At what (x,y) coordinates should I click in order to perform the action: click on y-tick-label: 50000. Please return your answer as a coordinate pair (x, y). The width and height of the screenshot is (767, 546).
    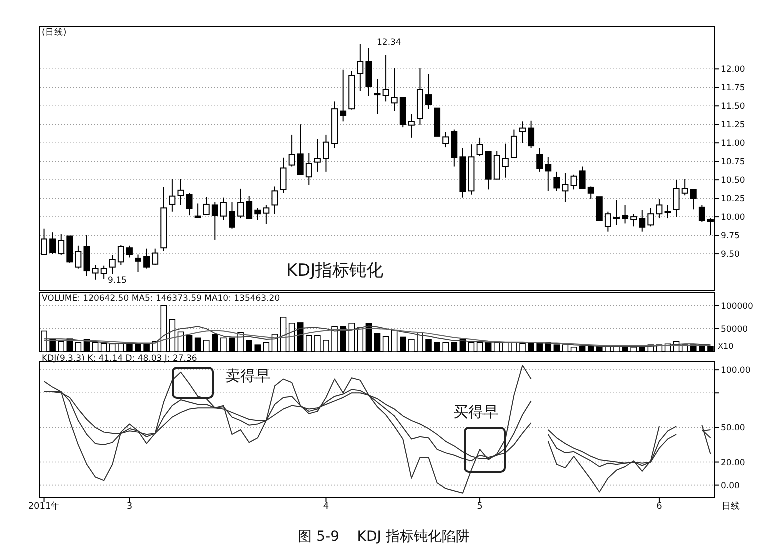
    Looking at the image, I should click on (734, 329).